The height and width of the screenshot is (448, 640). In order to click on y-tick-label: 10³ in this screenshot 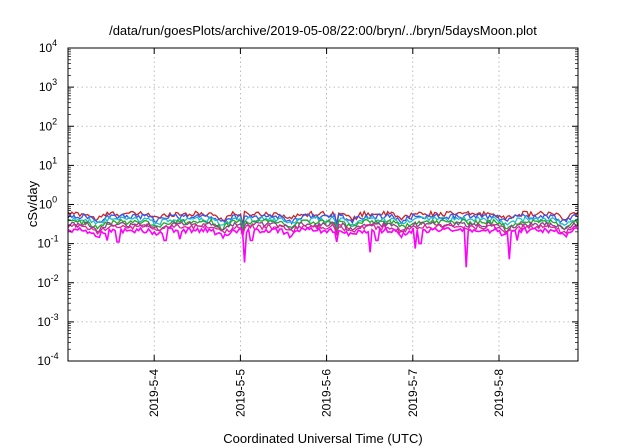, I will do `click(48, 85)`.